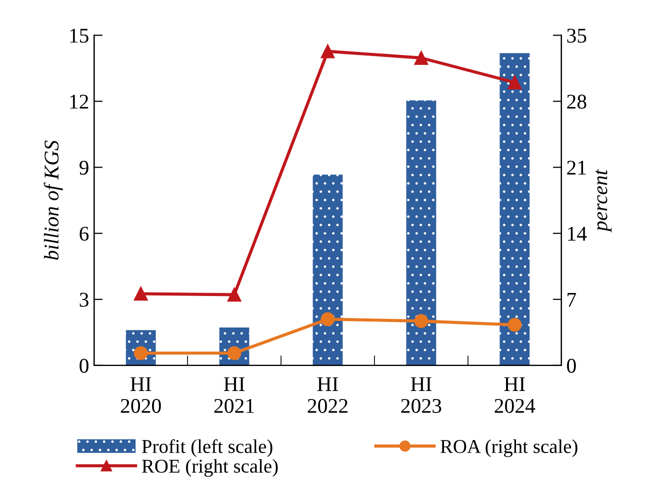  What do you see at coordinates (53, 200) in the screenshot?
I see `y-axis-title: billion of KGS` at bounding box center [53, 200].